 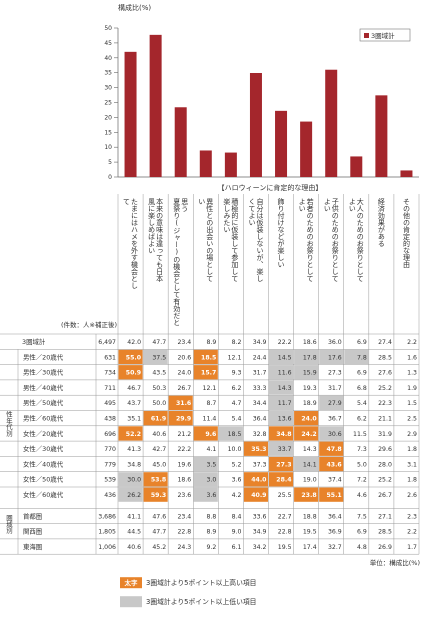 I want to click on key-text: 3圏域計より5ポイント以上低い項目, so click(x=201, y=601).